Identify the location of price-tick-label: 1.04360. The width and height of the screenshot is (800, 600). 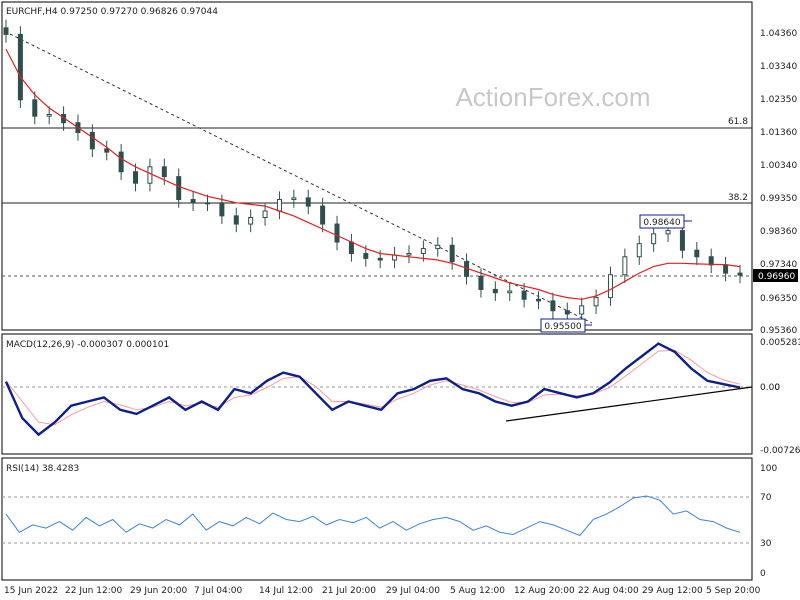
(778, 34).